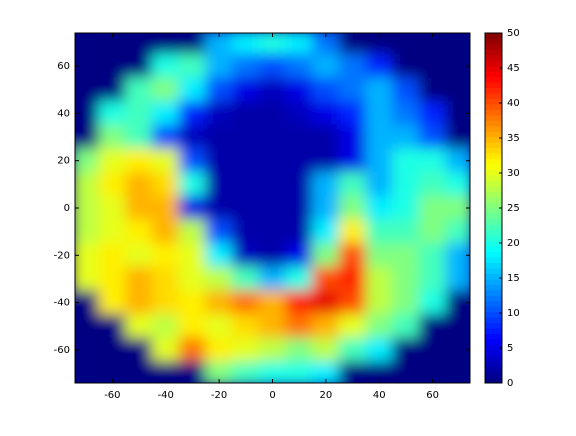 Image resolution: width=576 pixels, height=436 pixels. Describe the element at coordinates (62, 350) in the screenshot. I see `y-tick-label: -60` at that location.